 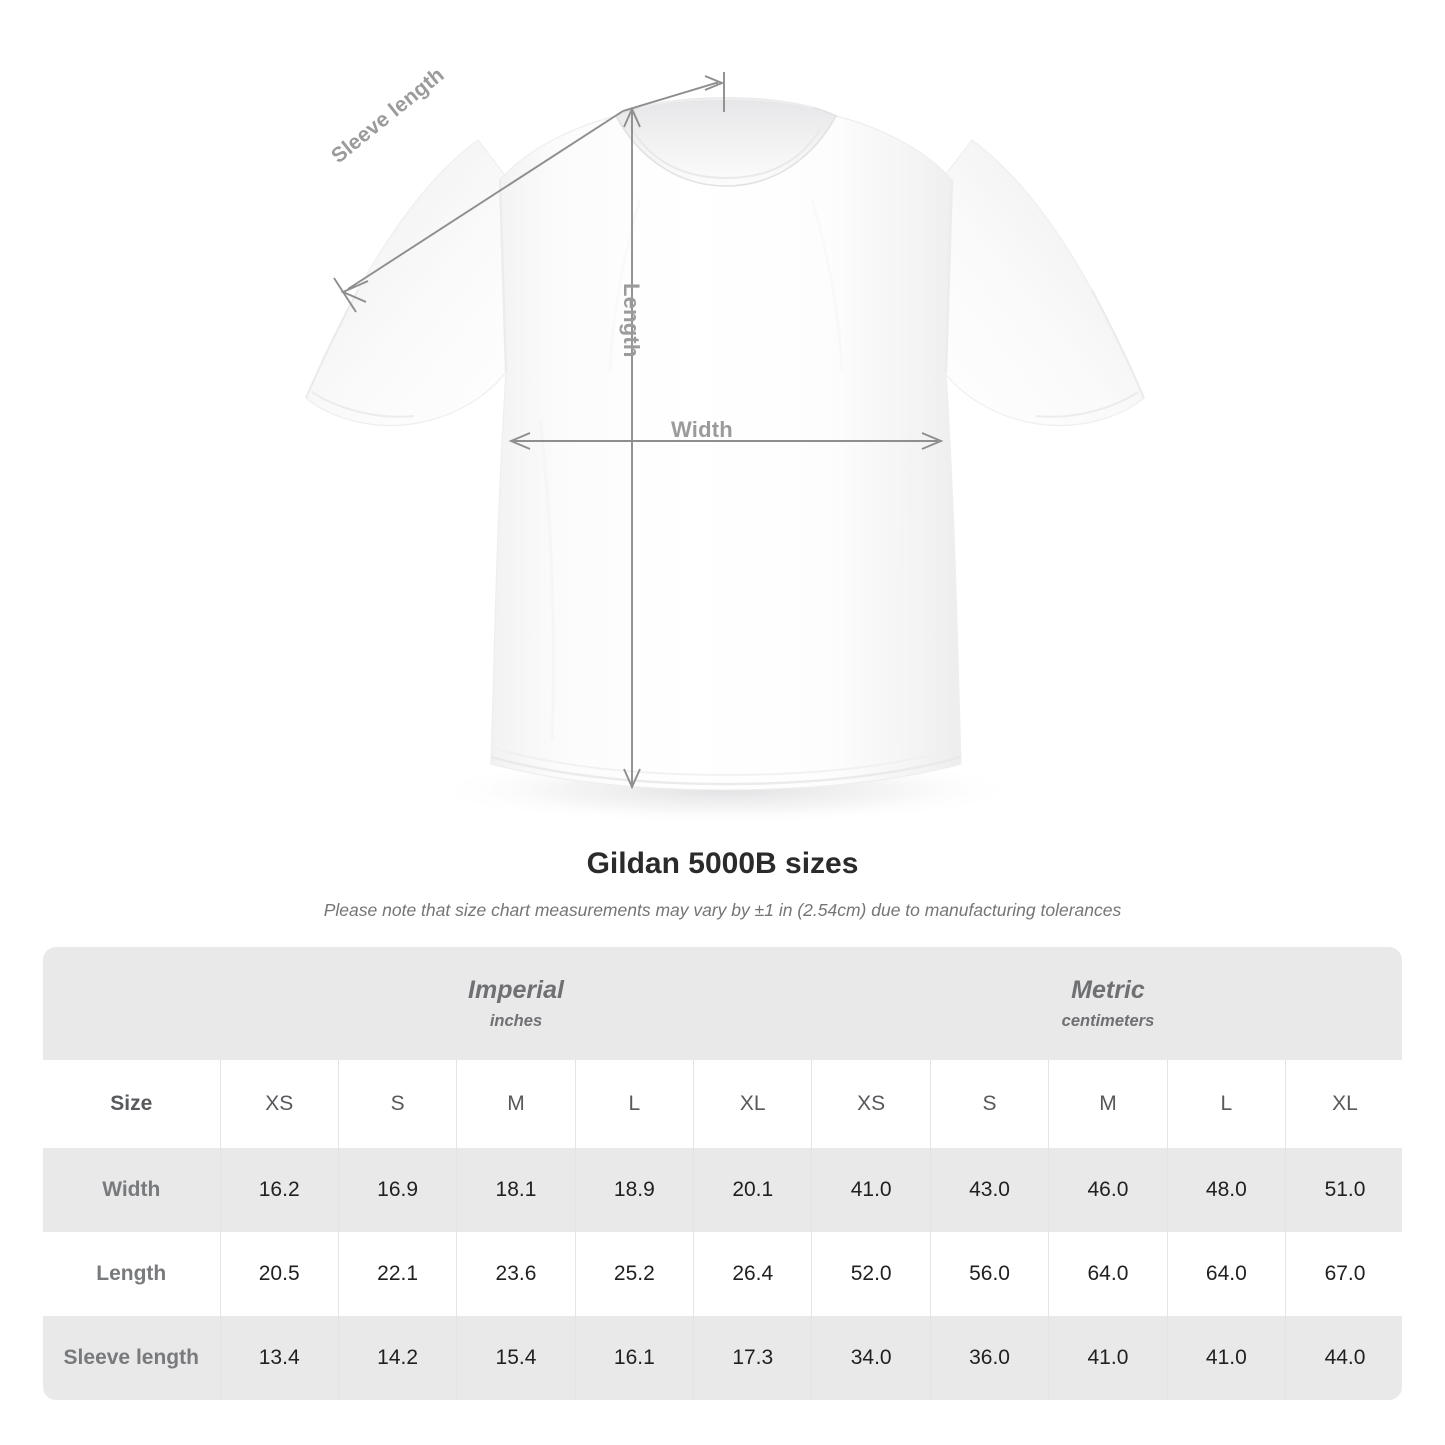 I want to click on measurement-cell: 18.1, so click(x=516, y=1190).